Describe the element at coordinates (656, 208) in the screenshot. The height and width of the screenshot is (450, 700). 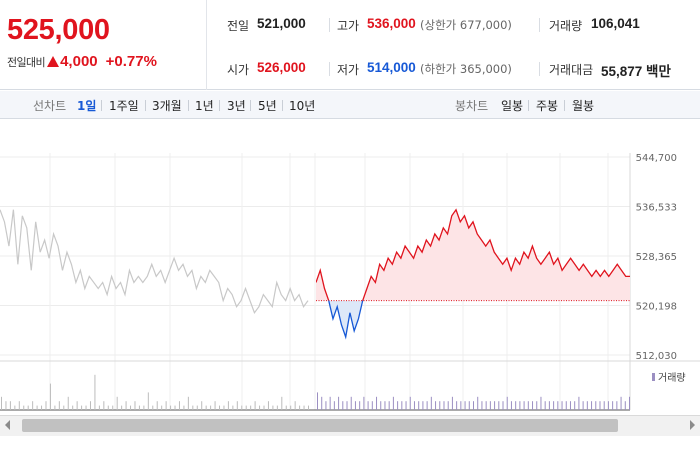
I see `y-tick-label: 536,533` at that location.